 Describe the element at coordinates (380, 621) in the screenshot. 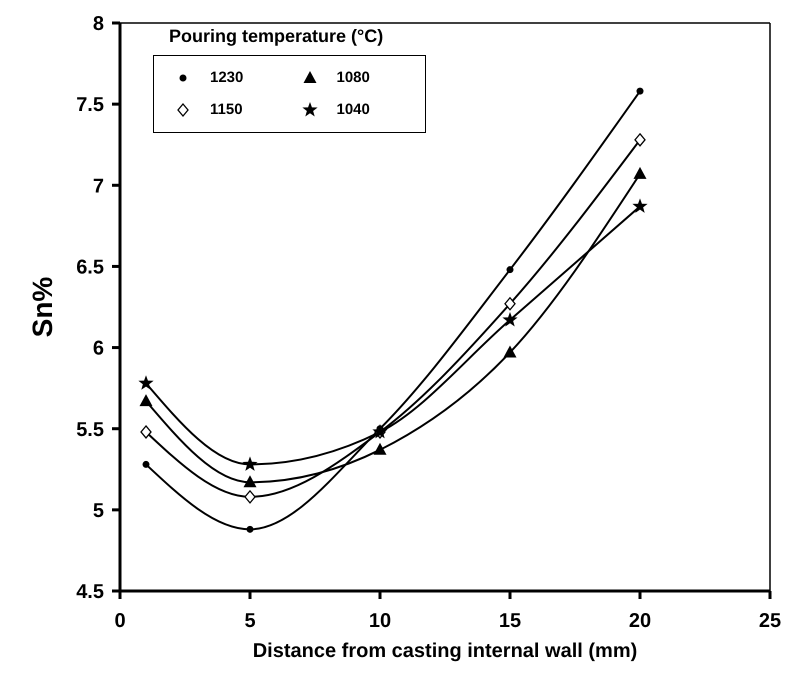

I see `x-tick-label: 10` at that location.